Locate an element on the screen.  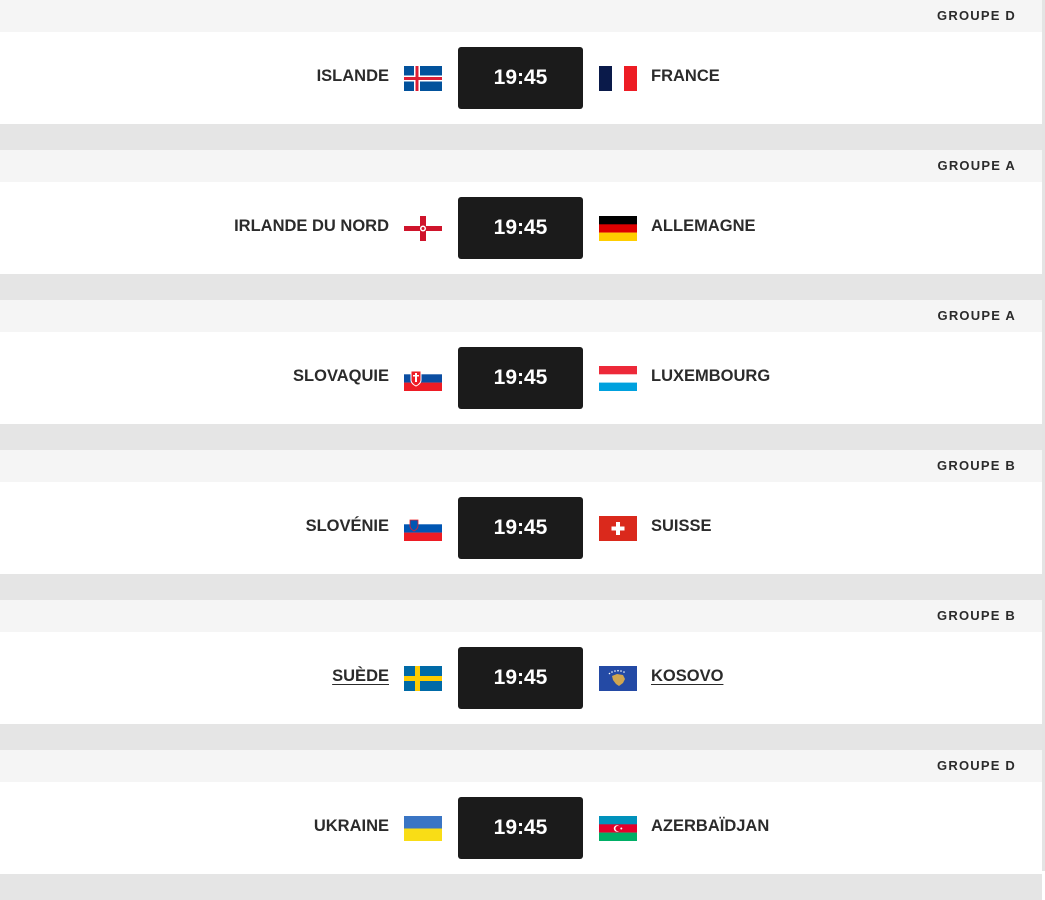
away-team-name: FRANCE is located at coordinates (685, 76).